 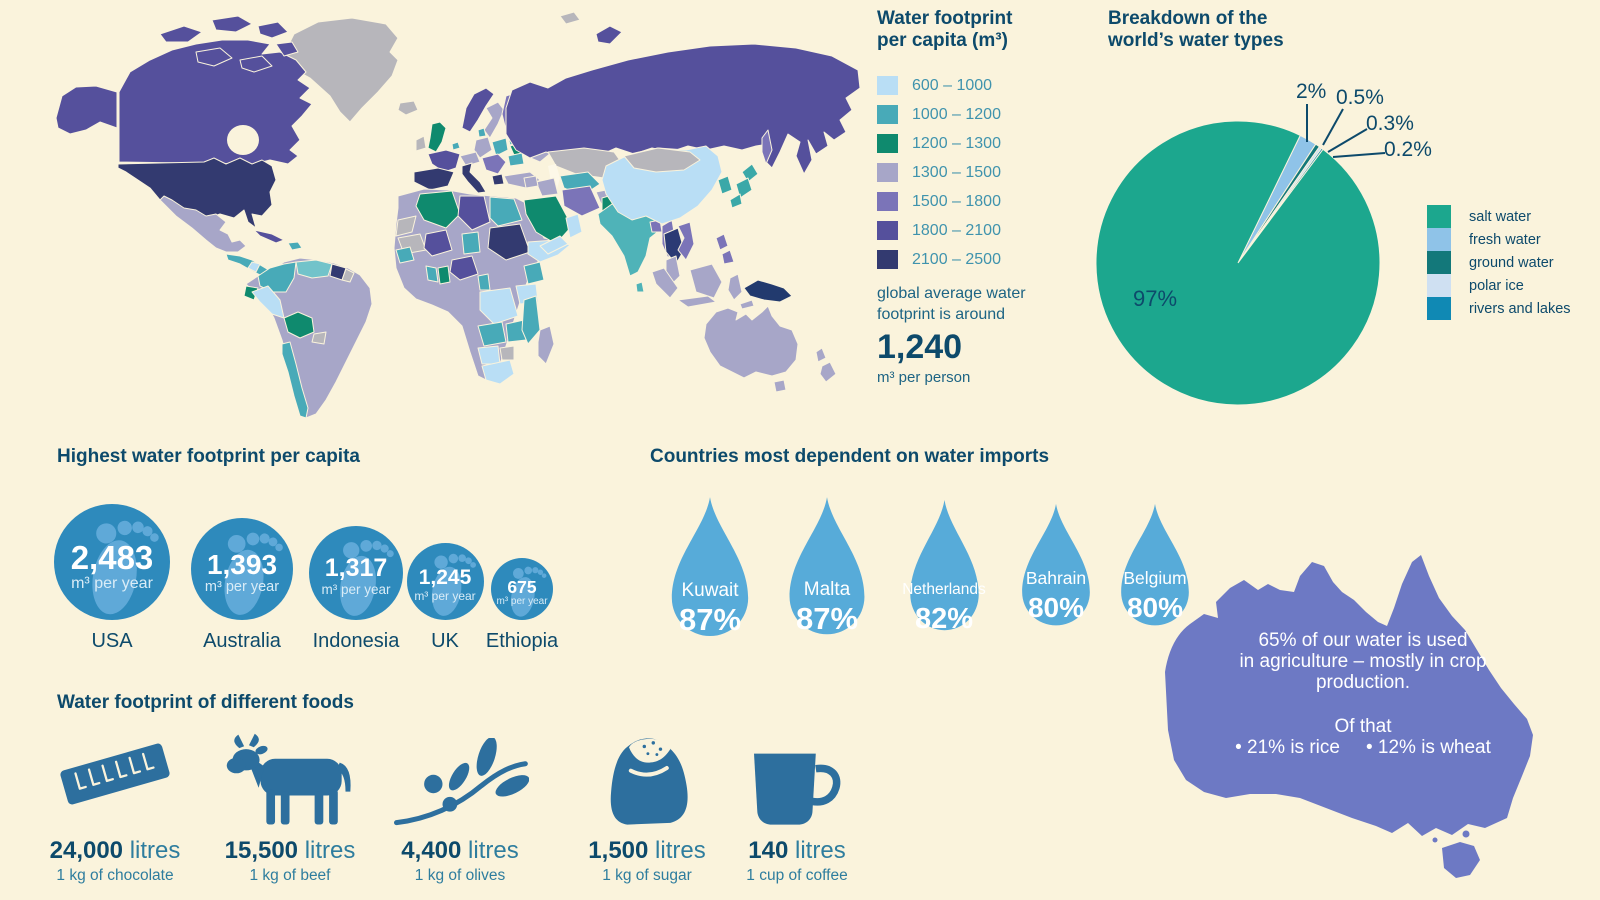 I want to click on australia-note-rice: • 21% is rice, so click(x=1287, y=747).